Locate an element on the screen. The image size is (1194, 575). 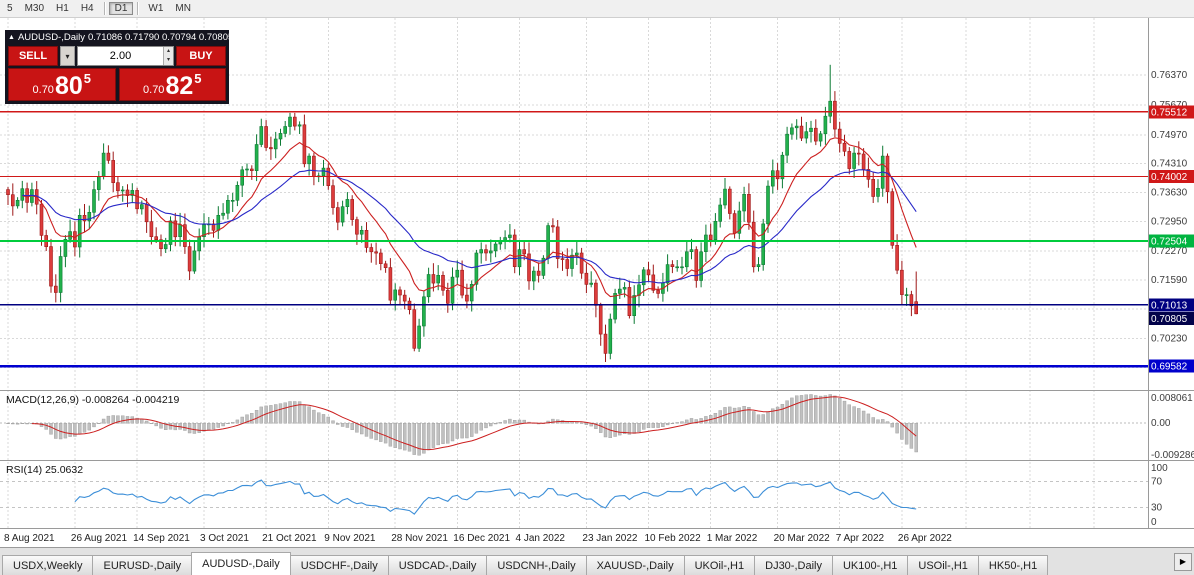
tab-usoil-h1: USOil-,H1 is located at coordinates (943, 565).